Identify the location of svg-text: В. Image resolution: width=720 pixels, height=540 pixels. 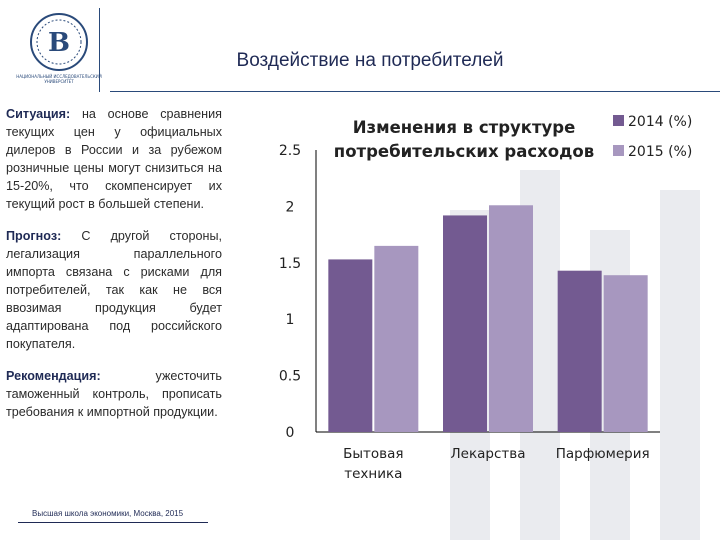
(59, 43).